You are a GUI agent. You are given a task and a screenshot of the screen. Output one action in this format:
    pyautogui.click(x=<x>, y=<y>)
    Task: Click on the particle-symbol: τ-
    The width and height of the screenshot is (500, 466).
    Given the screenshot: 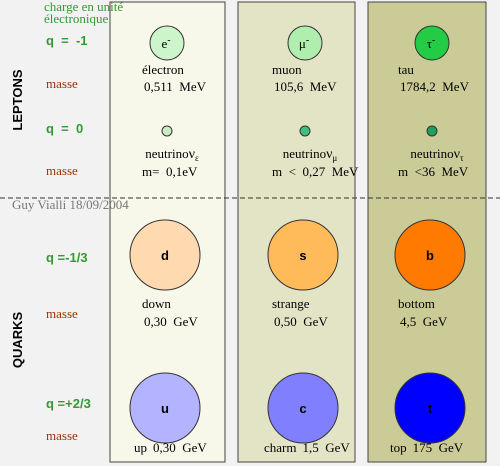 What is the action you would take?
    pyautogui.click(x=431, y=43)
    